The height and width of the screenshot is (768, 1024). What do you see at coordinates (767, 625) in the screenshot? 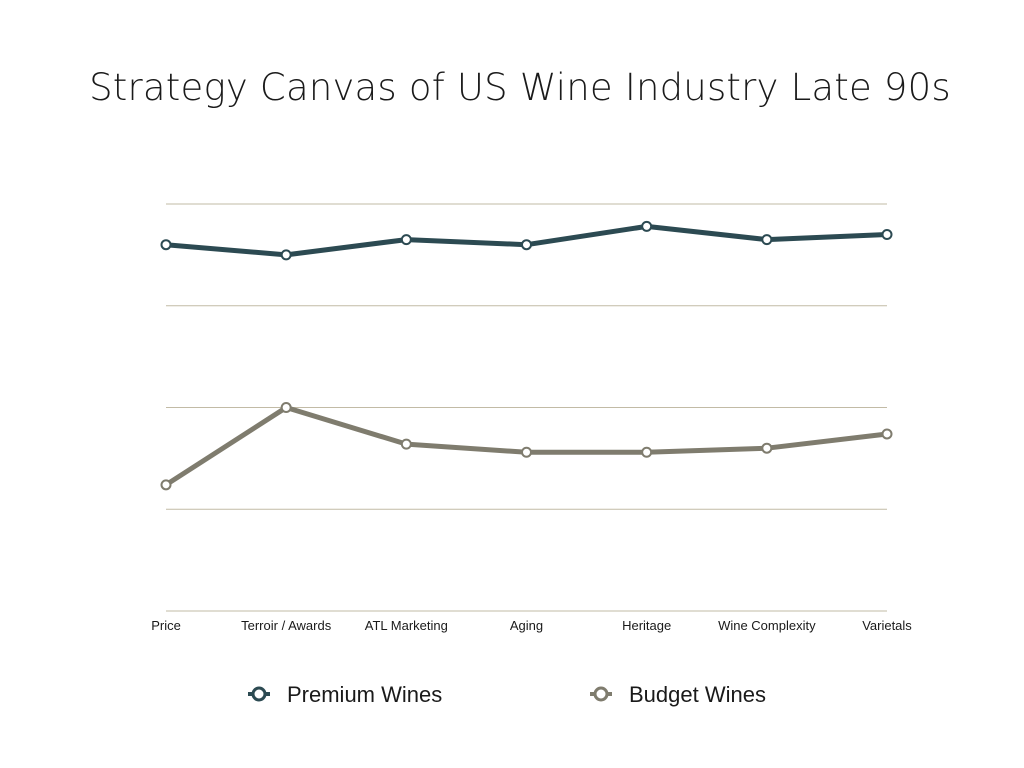
I see `x-tick-label: Wine Complexity` at bounding box center [767, 625].